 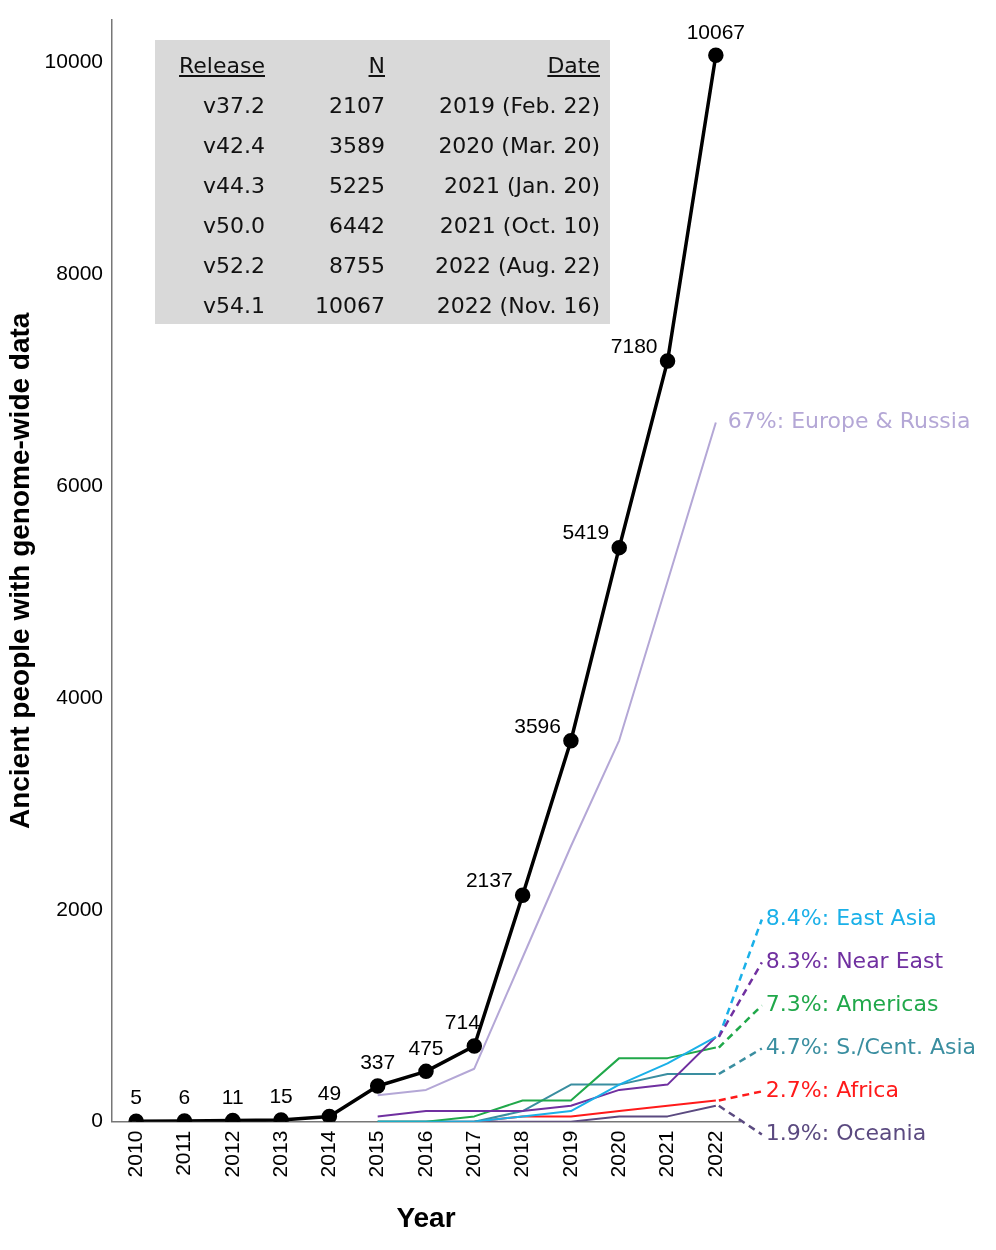 I want to click on data-label: 3596, so click(x=537, y=725).